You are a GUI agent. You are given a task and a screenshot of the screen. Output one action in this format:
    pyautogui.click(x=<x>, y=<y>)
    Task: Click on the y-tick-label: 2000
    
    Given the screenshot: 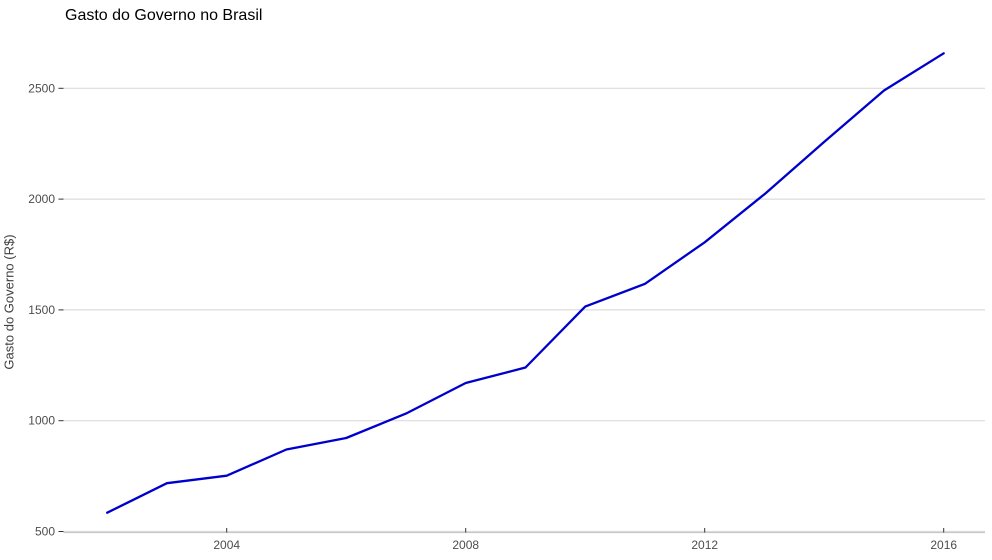 What is the action you would take?
    pyautogui.click(x=41, y=199)
    